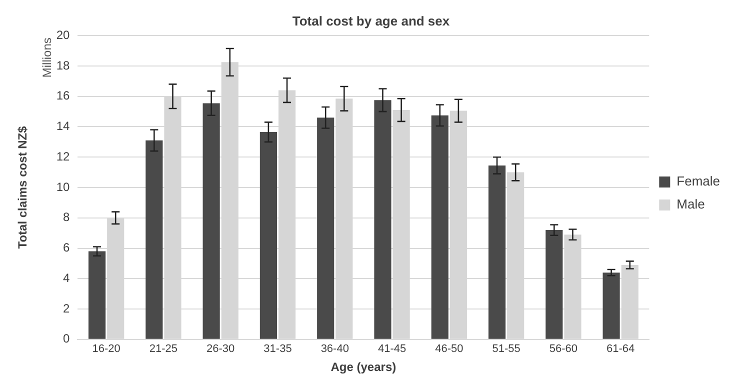 This screenshot has height=387, width=744. I want to click on y-tick-label: 14, so click(63, 126).